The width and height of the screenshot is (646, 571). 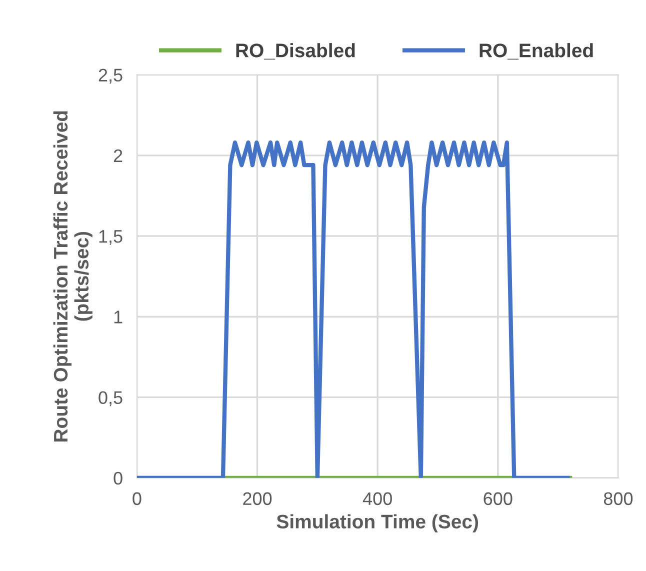 I want to click on x-axis-title: Simulation Time (Sec), so click(x=377, y=523).